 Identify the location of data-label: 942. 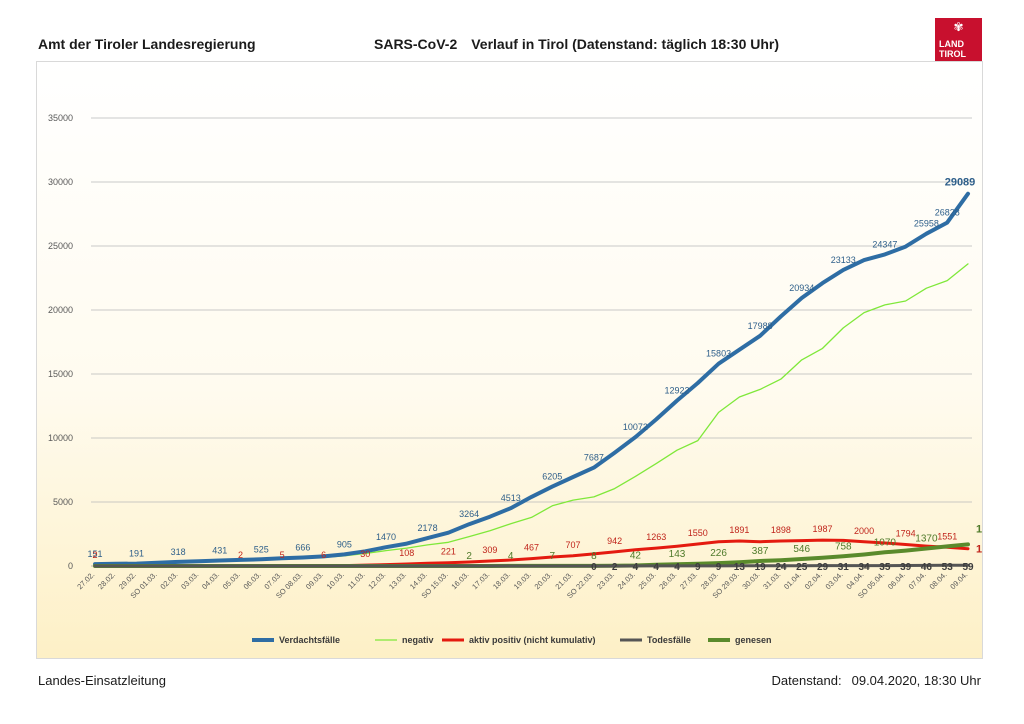
(614, 541).